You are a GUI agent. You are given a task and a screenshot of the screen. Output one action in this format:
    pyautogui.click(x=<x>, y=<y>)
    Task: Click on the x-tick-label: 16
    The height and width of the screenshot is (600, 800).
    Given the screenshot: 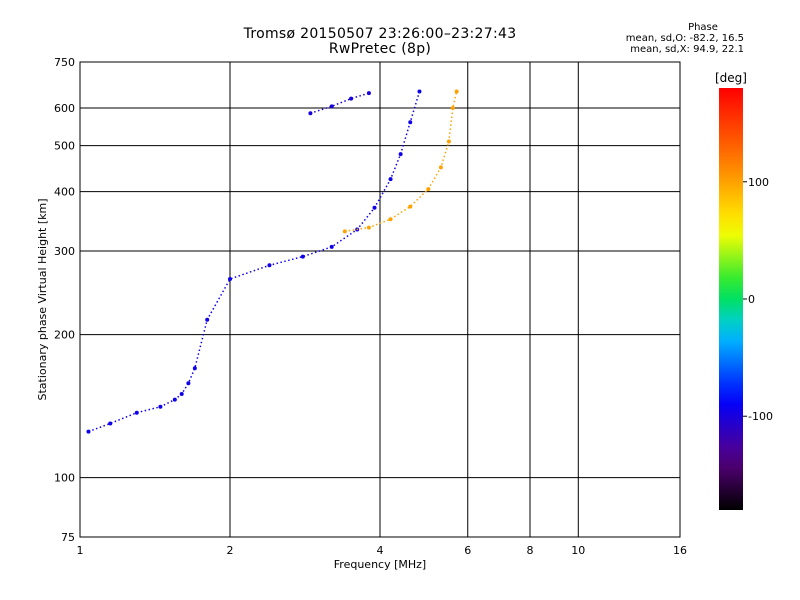 What is the action you would take?
    pyautogui.click(x=680, y=550)
    